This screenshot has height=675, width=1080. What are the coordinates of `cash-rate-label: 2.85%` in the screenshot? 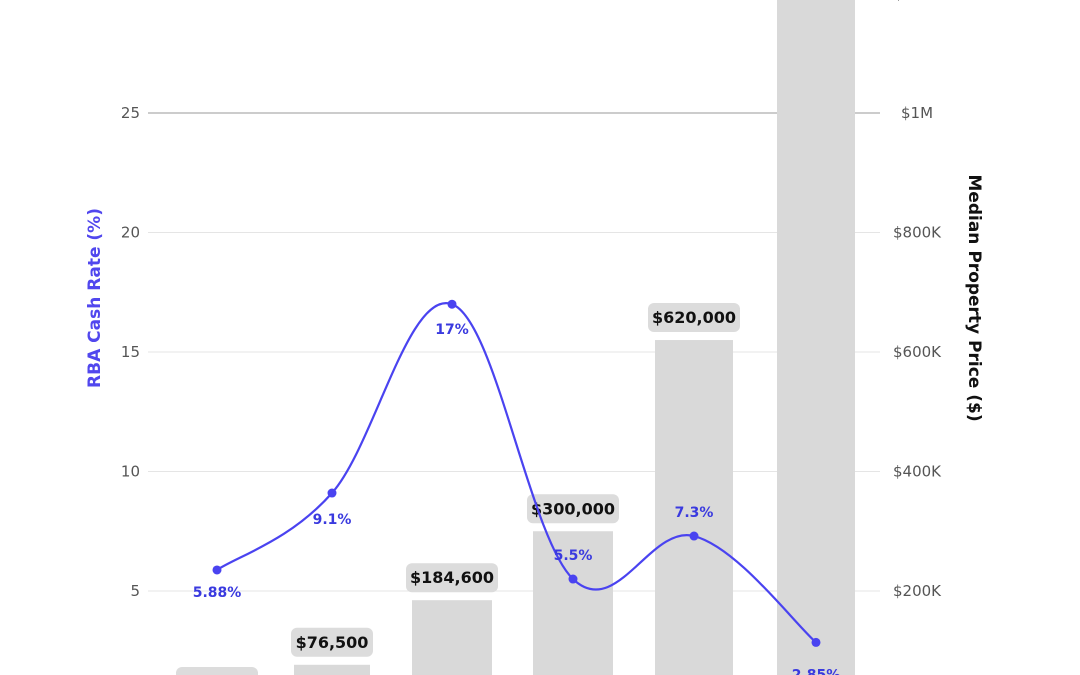 It's located at (816, 671).